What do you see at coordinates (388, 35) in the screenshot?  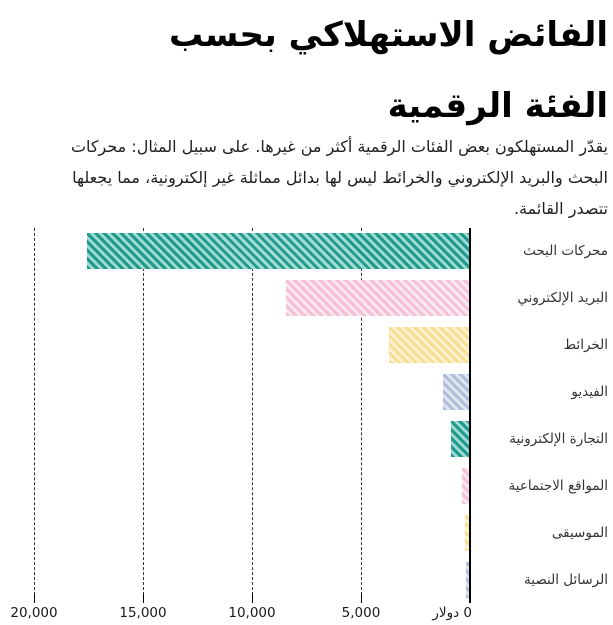 I see `page-title-line1: الفائض الاستهلاكي بحسب` at bounding box center [388, 35].